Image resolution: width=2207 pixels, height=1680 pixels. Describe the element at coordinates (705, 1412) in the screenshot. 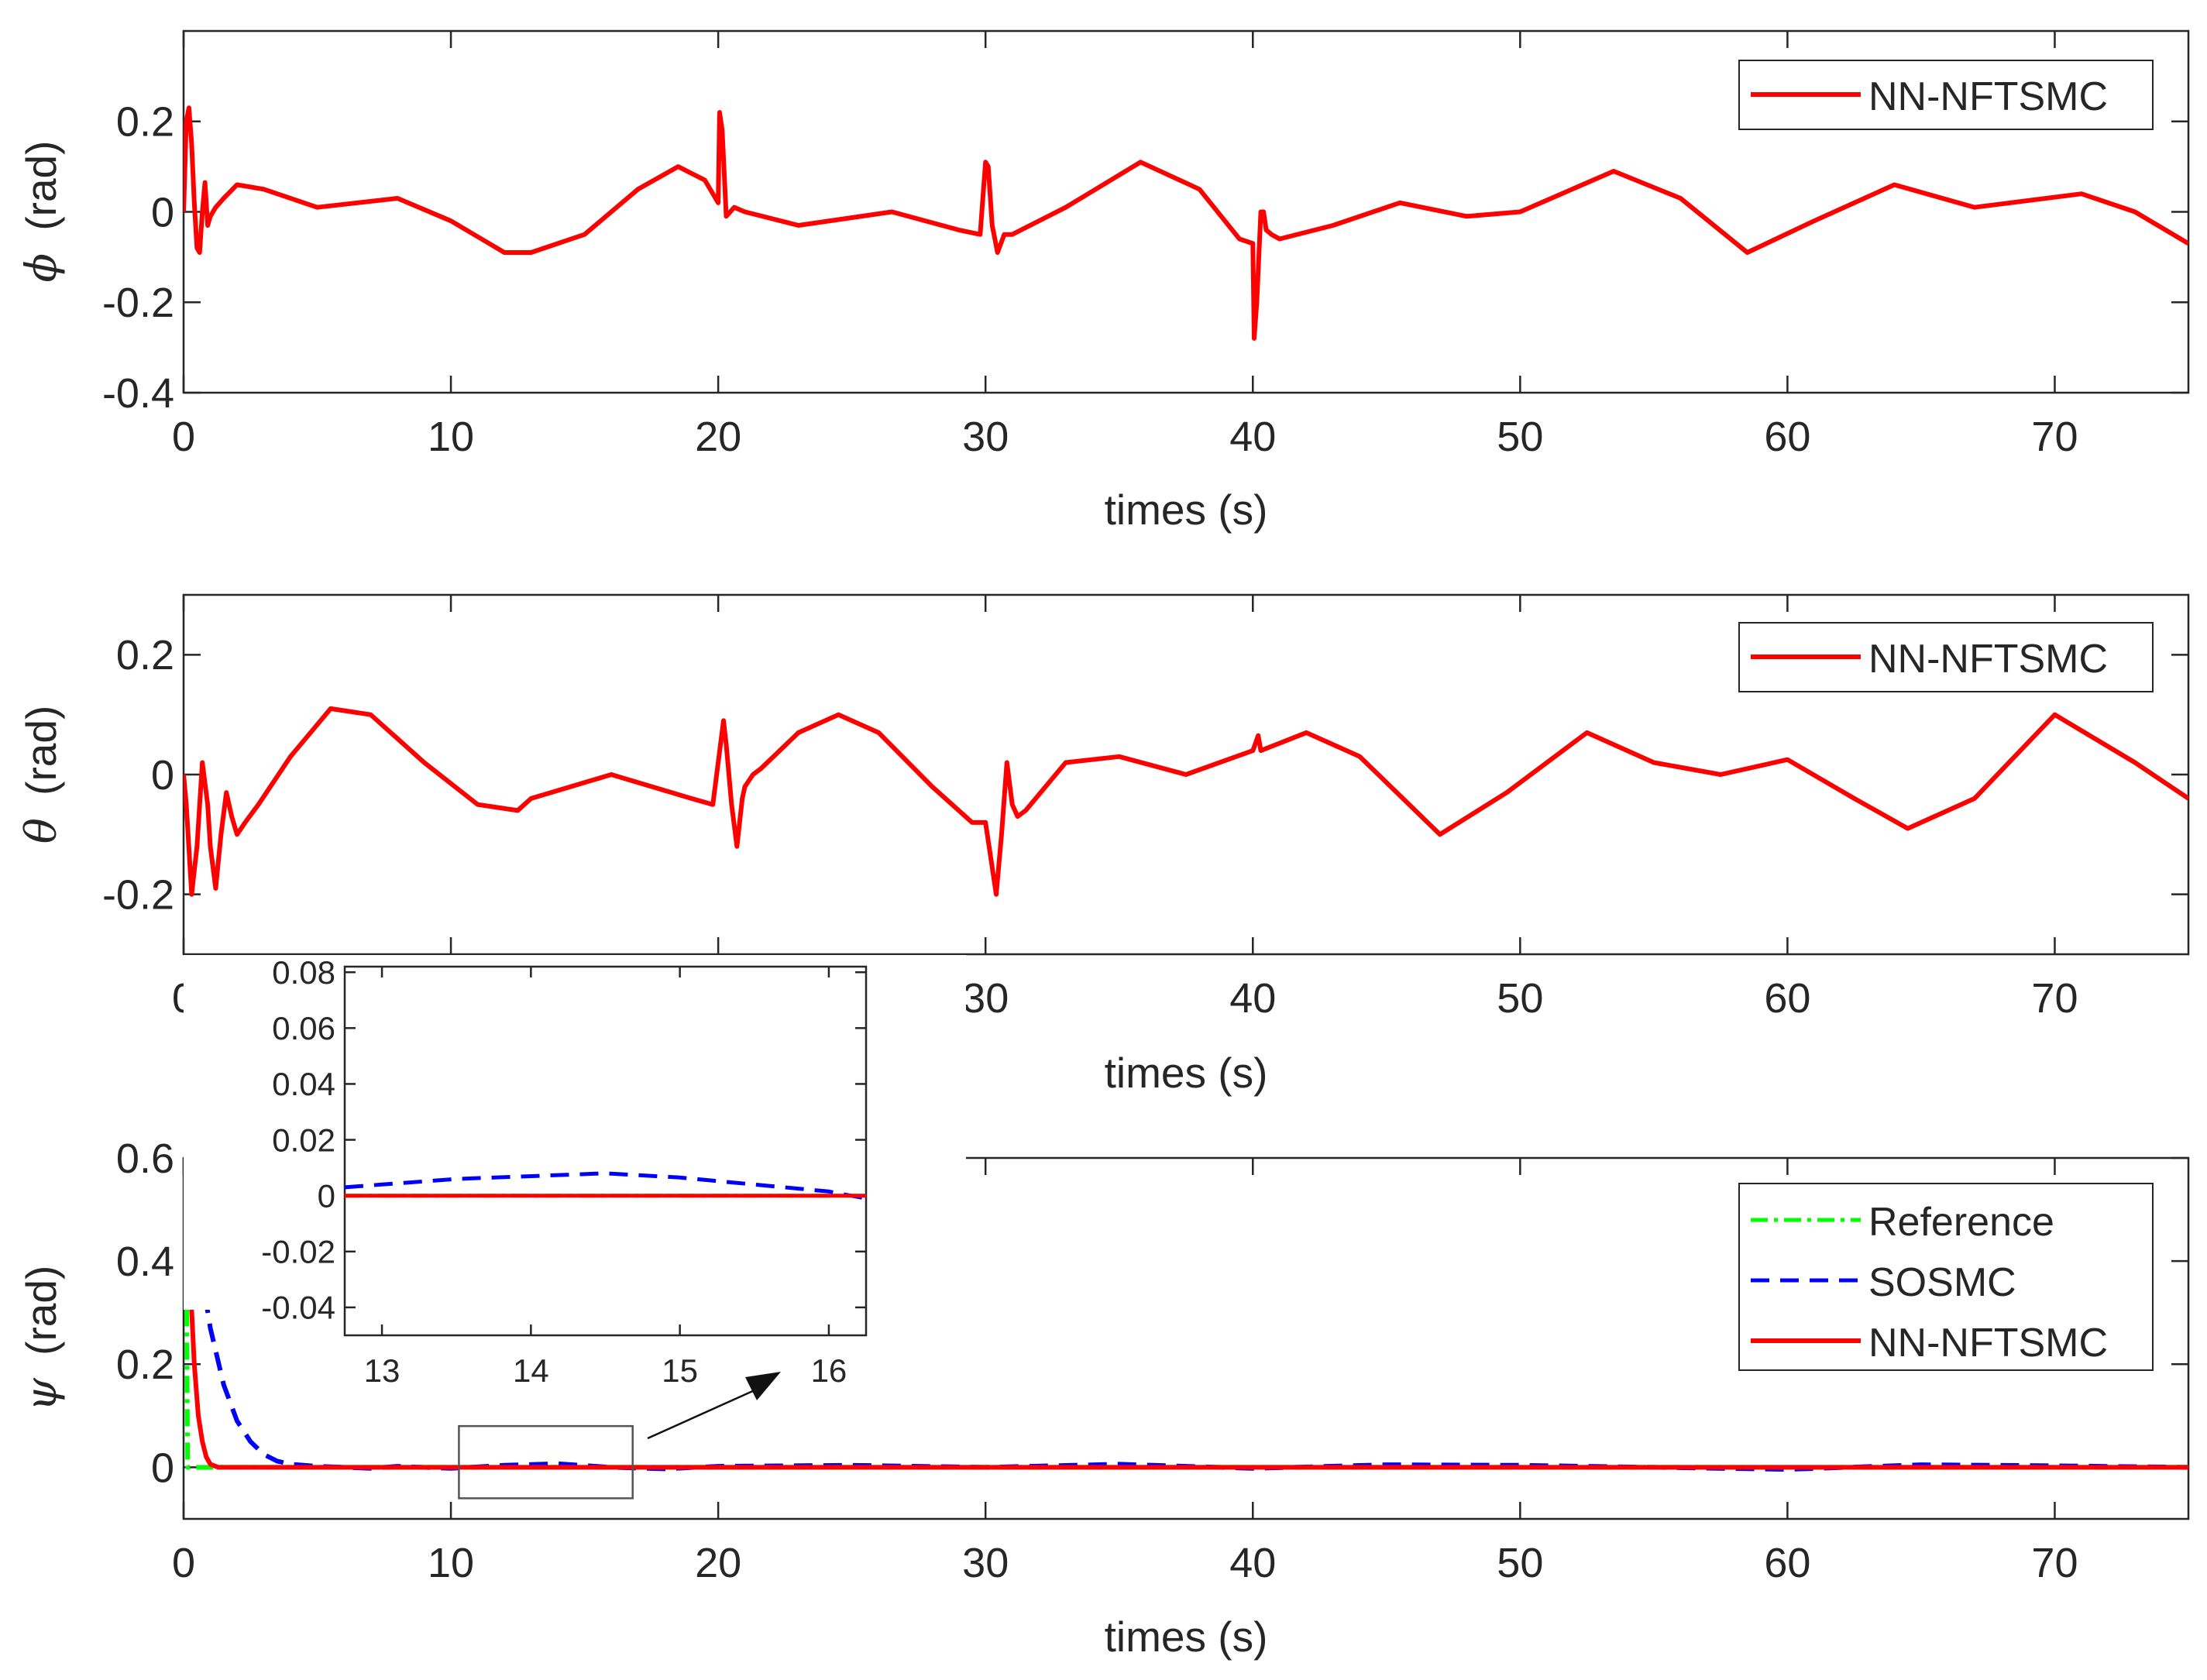

I see `zoom-arrow-shaft` at that location.